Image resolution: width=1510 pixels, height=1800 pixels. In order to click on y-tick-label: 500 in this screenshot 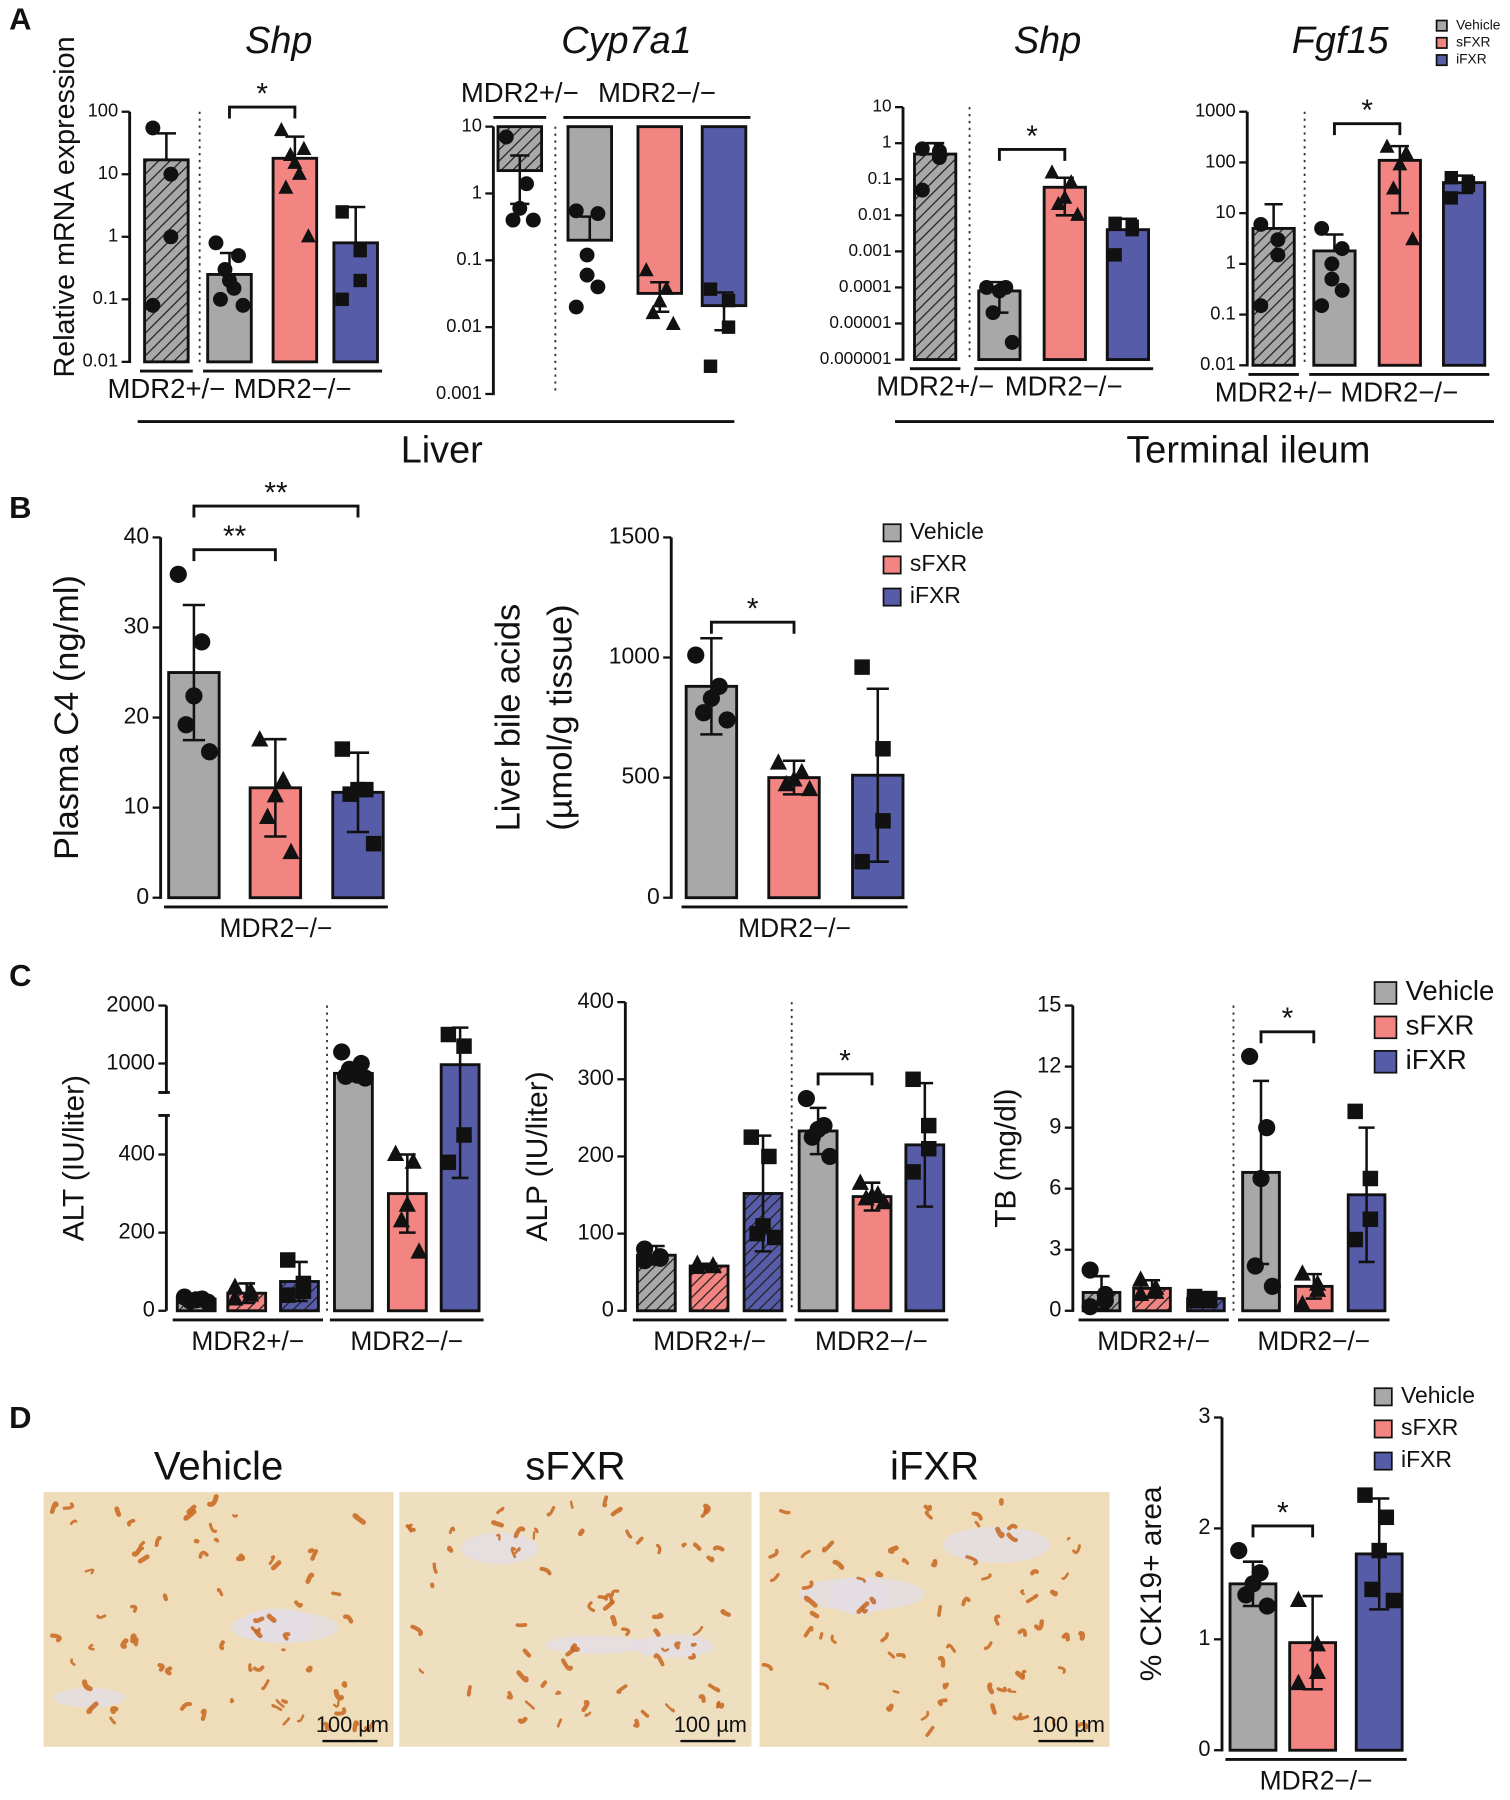, I will do `click(640, 776)`.